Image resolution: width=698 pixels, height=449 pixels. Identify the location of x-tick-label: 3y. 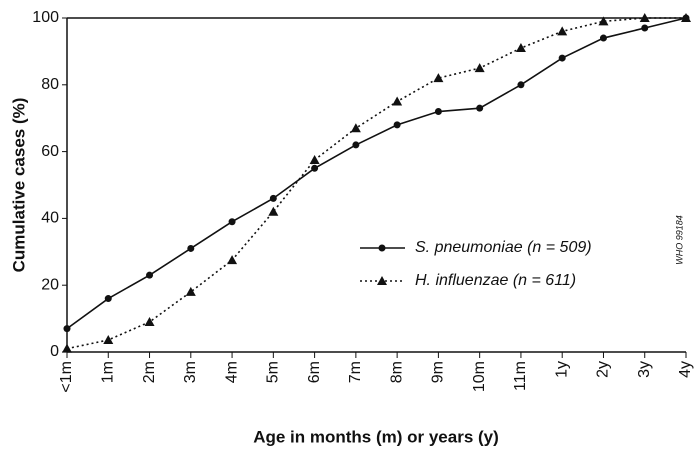
(644, 369).